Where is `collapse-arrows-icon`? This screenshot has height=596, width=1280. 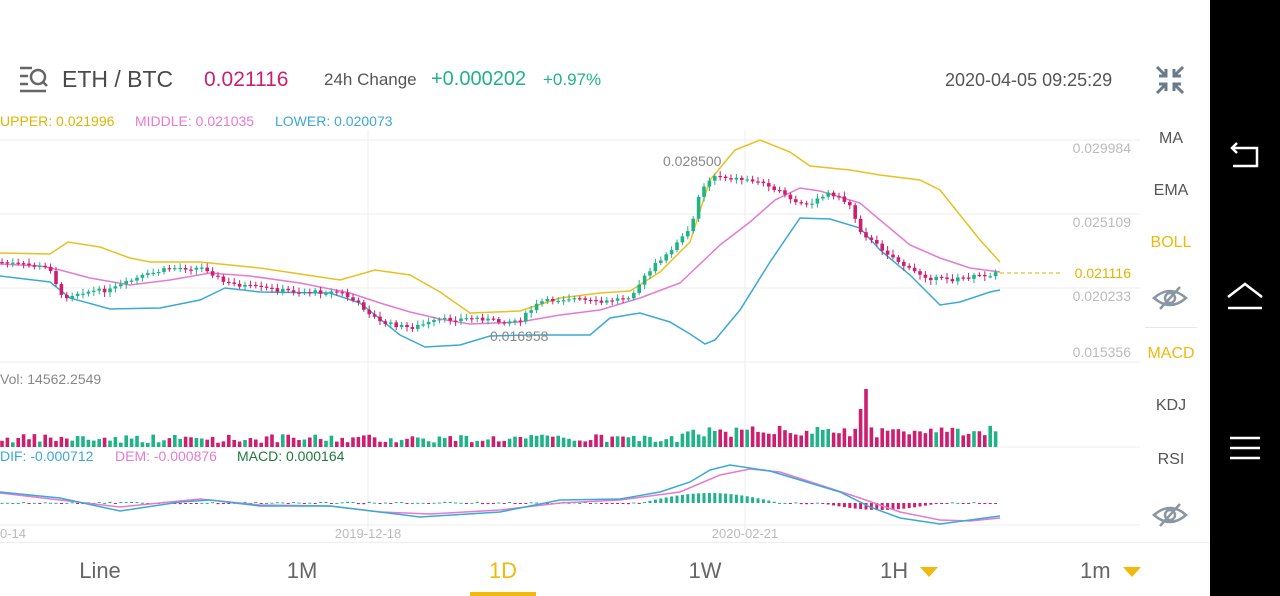 collapse-arrows-icon is located at coordinates (1170, 80).